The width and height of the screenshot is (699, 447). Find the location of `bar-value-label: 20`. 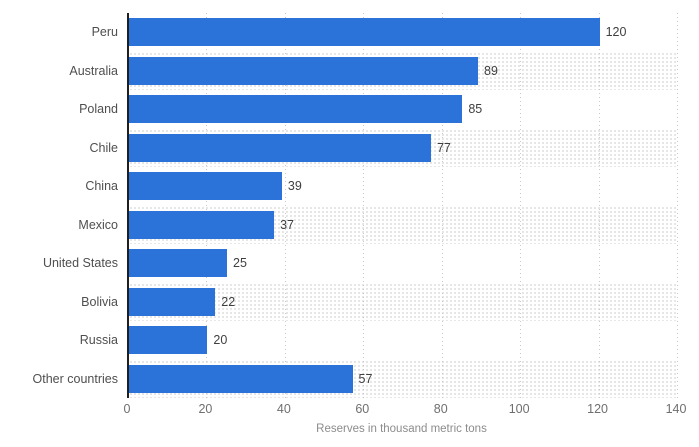

bar-value-label: 20 is located at coordinates (220, 340).